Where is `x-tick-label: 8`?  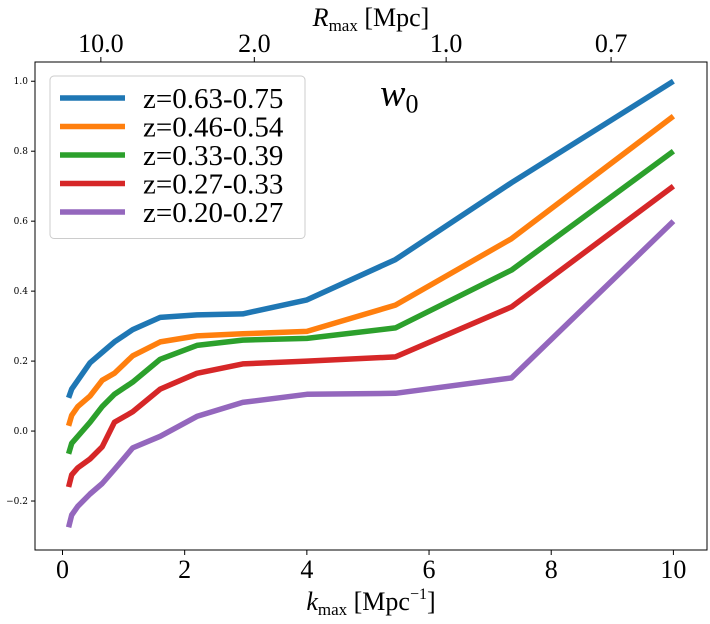 x-tick-label: 8 is located at coordinates (551, 569).